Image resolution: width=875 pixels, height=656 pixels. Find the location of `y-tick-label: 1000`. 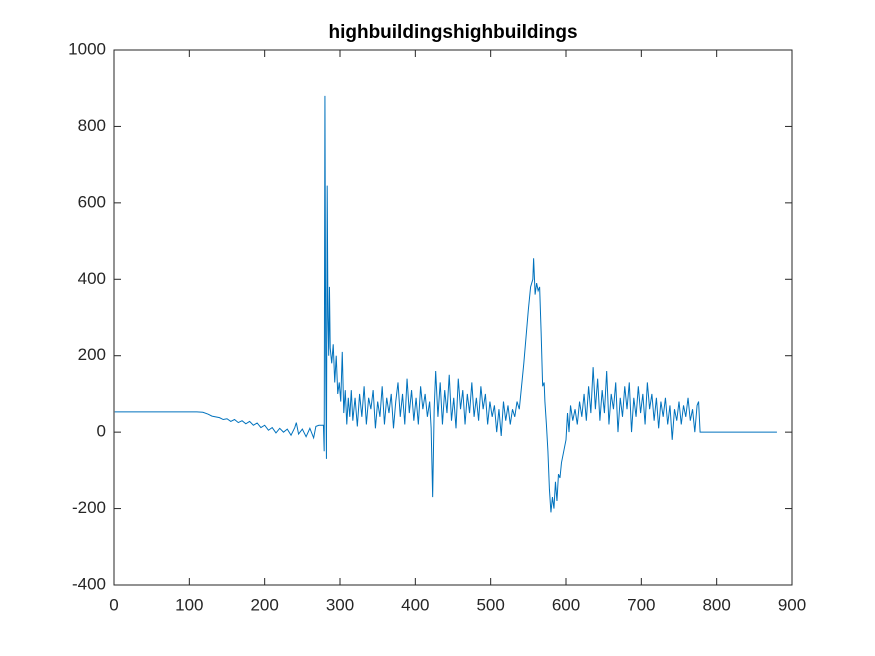

y-tick-label: 1000 is located at coordinates (87, 48).